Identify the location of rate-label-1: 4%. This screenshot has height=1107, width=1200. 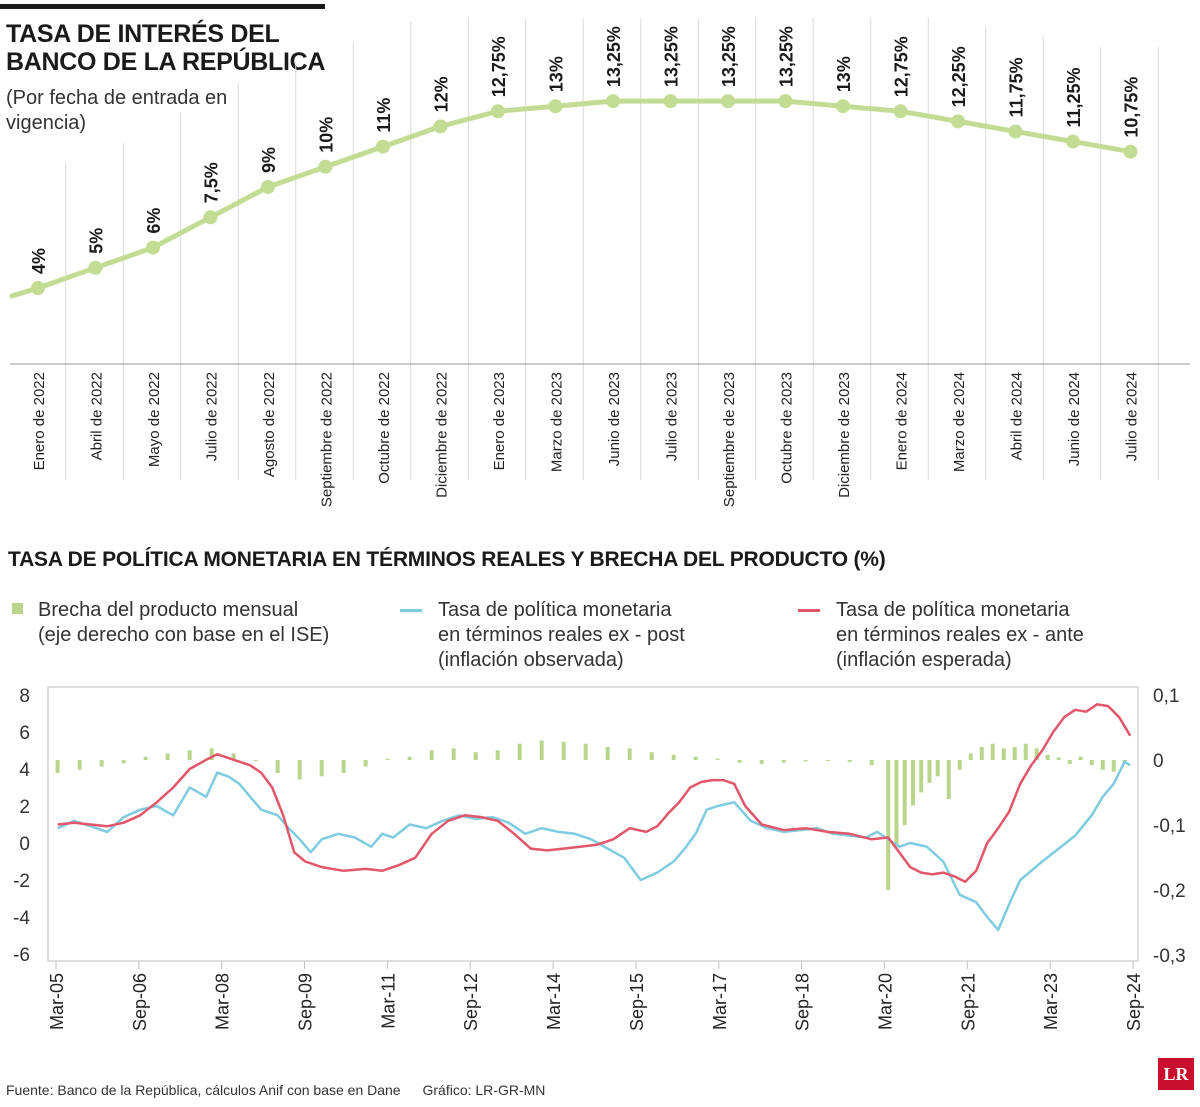
(39, 261).